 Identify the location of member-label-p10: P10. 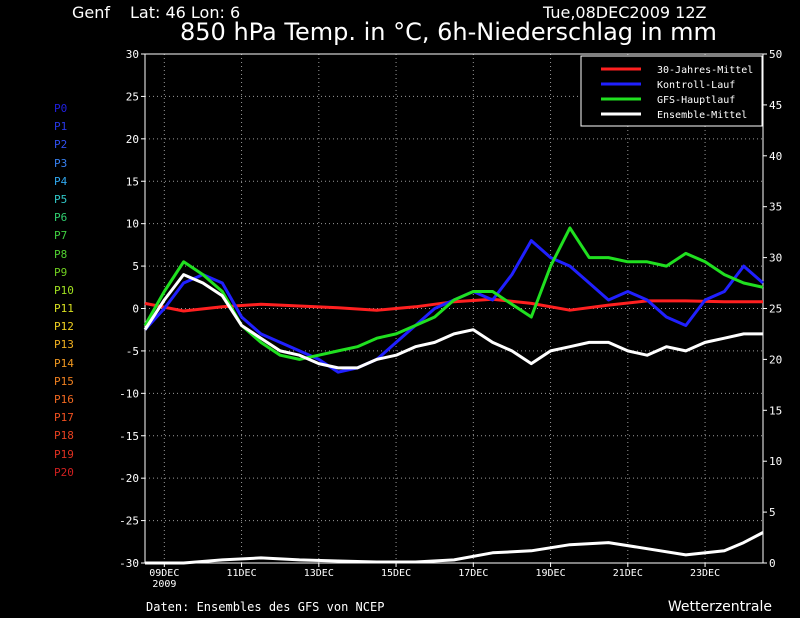
(64, 290).